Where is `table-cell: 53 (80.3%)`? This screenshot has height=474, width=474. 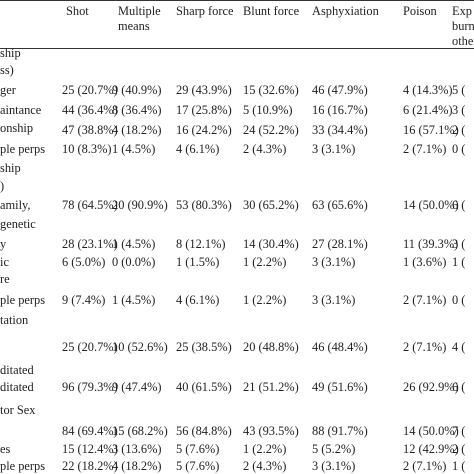 table-cell: 53 (80.3%) is located at coordinates (204, 205).